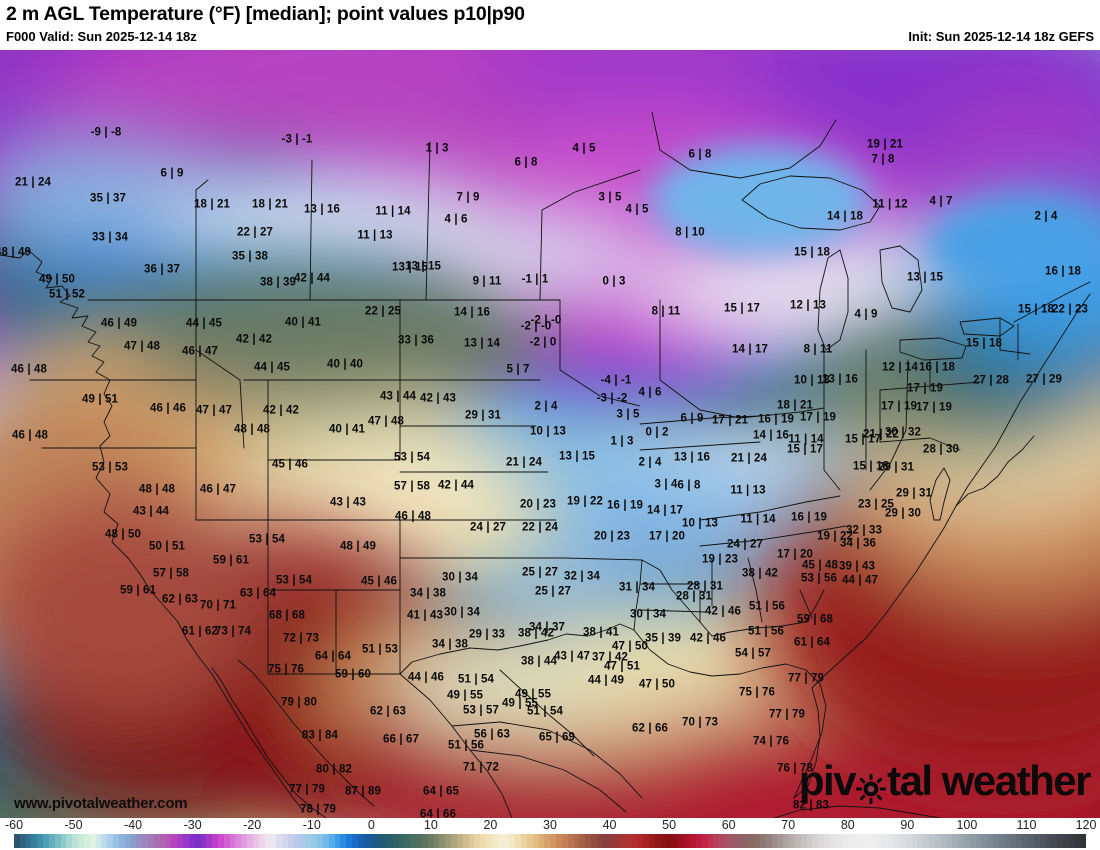  What do you see at coordinates (550, 825) in the screenshot?
I see `colorbar-tick: 30` at bounding box center [550, 825].